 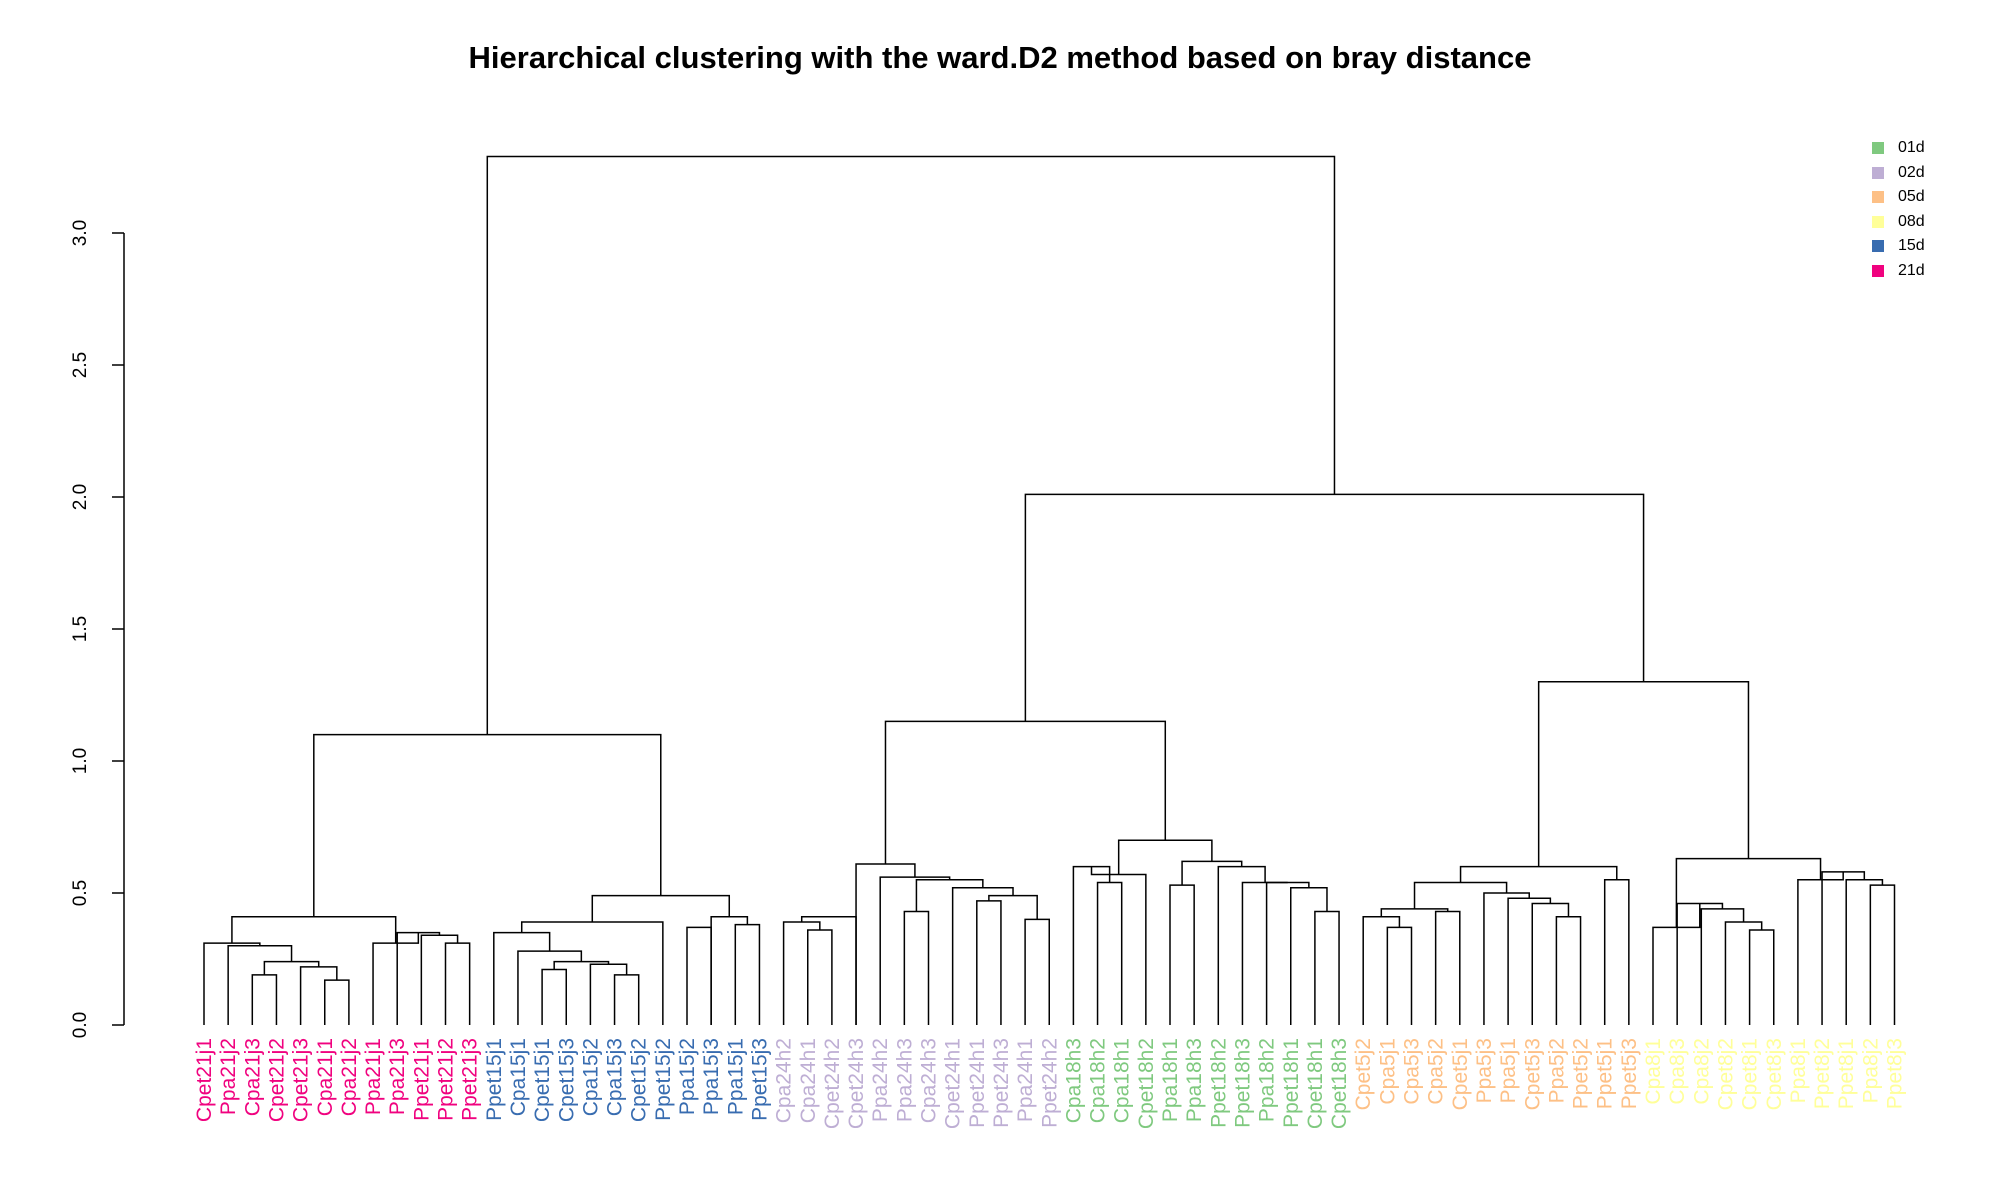 What do you see at coordinates (446, 1079) in the screenshot?
I see `leaf-label: Ppet21j2` at bounding box center [446, 1079].